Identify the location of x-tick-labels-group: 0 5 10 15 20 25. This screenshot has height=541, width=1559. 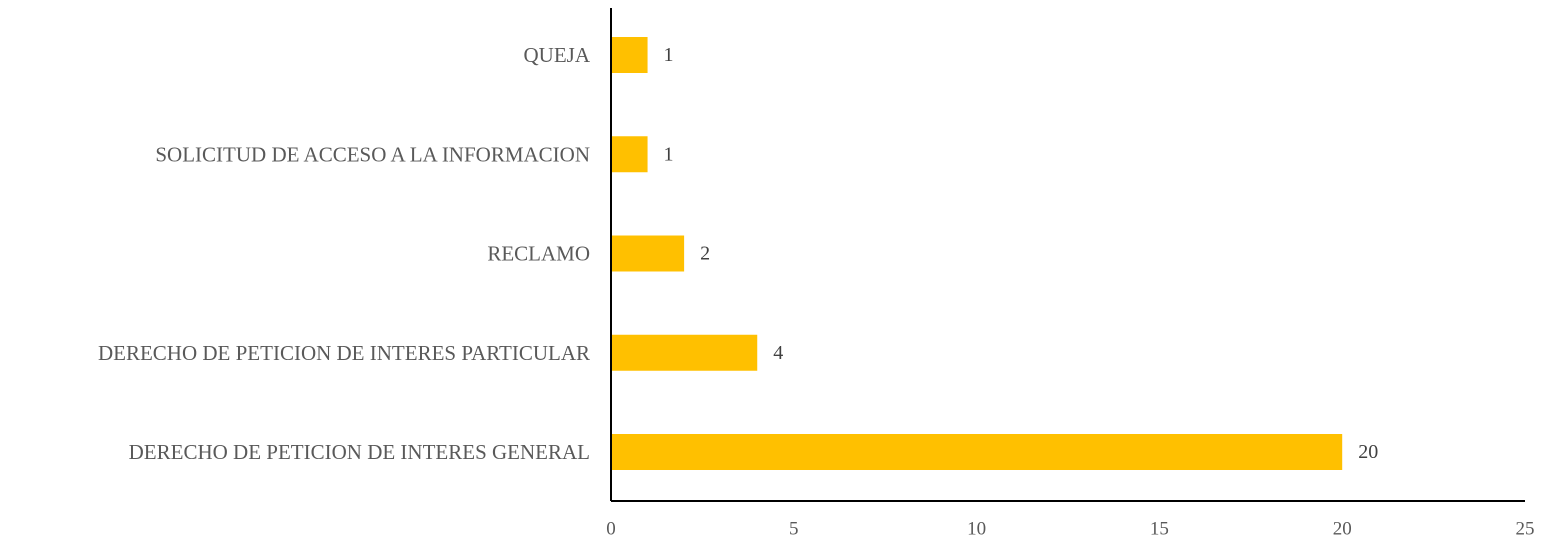
(1070, 529).